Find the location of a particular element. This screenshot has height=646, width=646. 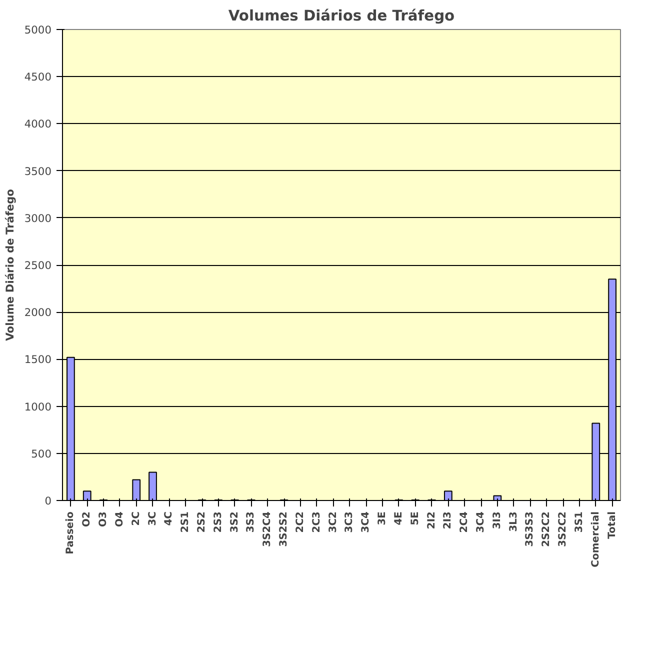

x-tick-label: 2S1 is located at coordinates (186, 522).